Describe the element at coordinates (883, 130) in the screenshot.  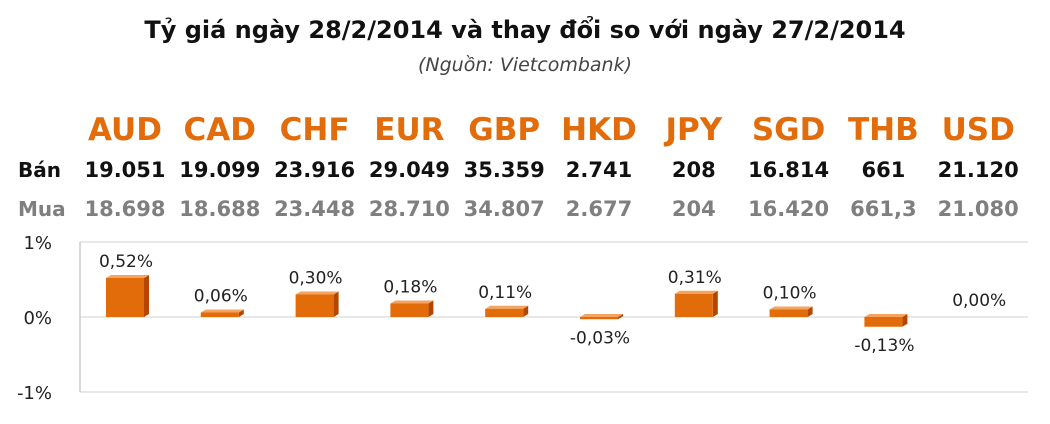
I see `currency-label: THB` at that location.